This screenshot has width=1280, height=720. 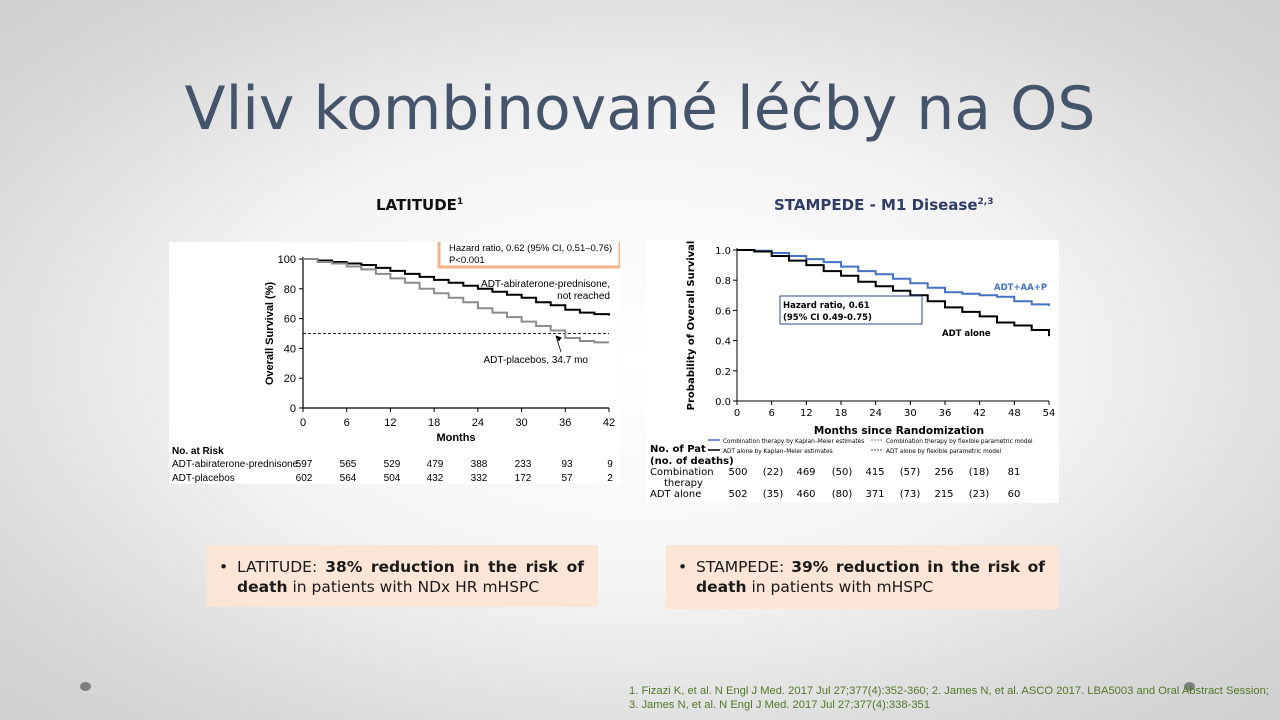 I want to click on risk-row-label: Combination, so click(x=682, y=472).